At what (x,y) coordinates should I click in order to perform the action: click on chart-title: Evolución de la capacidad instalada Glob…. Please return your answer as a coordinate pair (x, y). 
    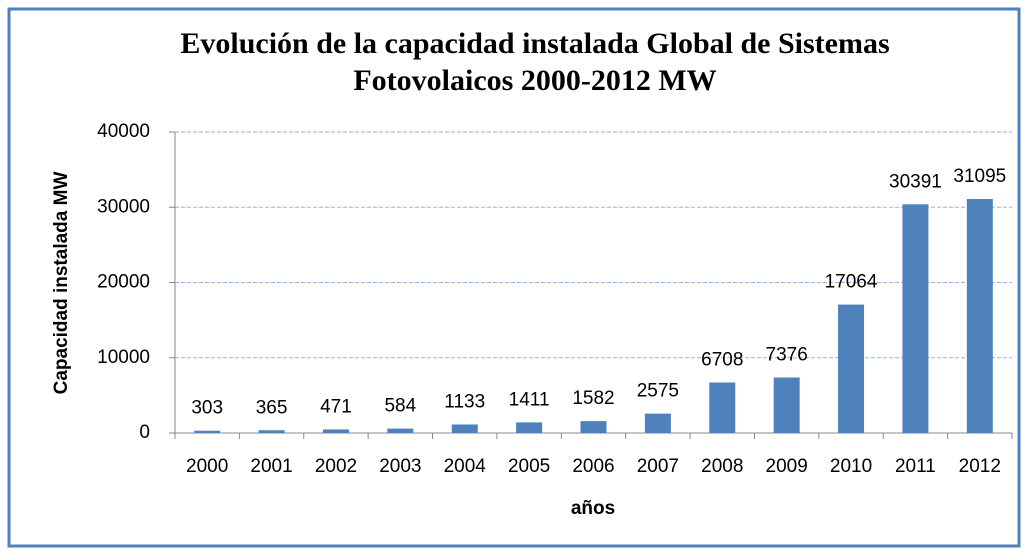
    Looking at the image, I should click on (534, 43).